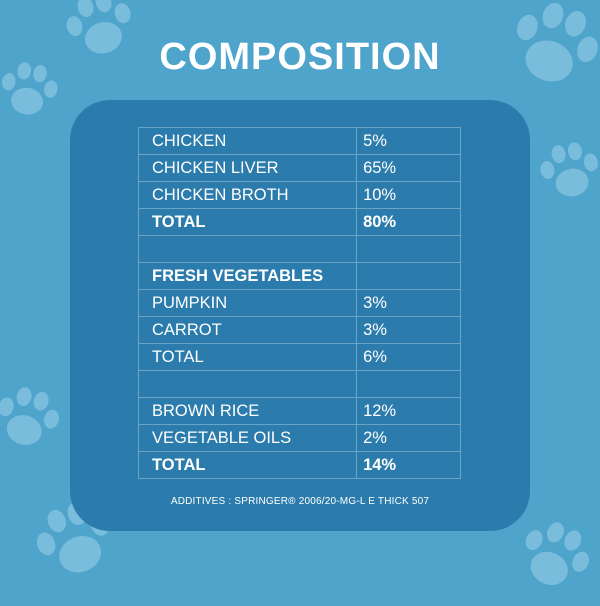 The image size is (600, 606). Describe the element at coordinates (247, 438) in the screenshot. I see `ingredient-name: VEGETABLE OILS` at that location.